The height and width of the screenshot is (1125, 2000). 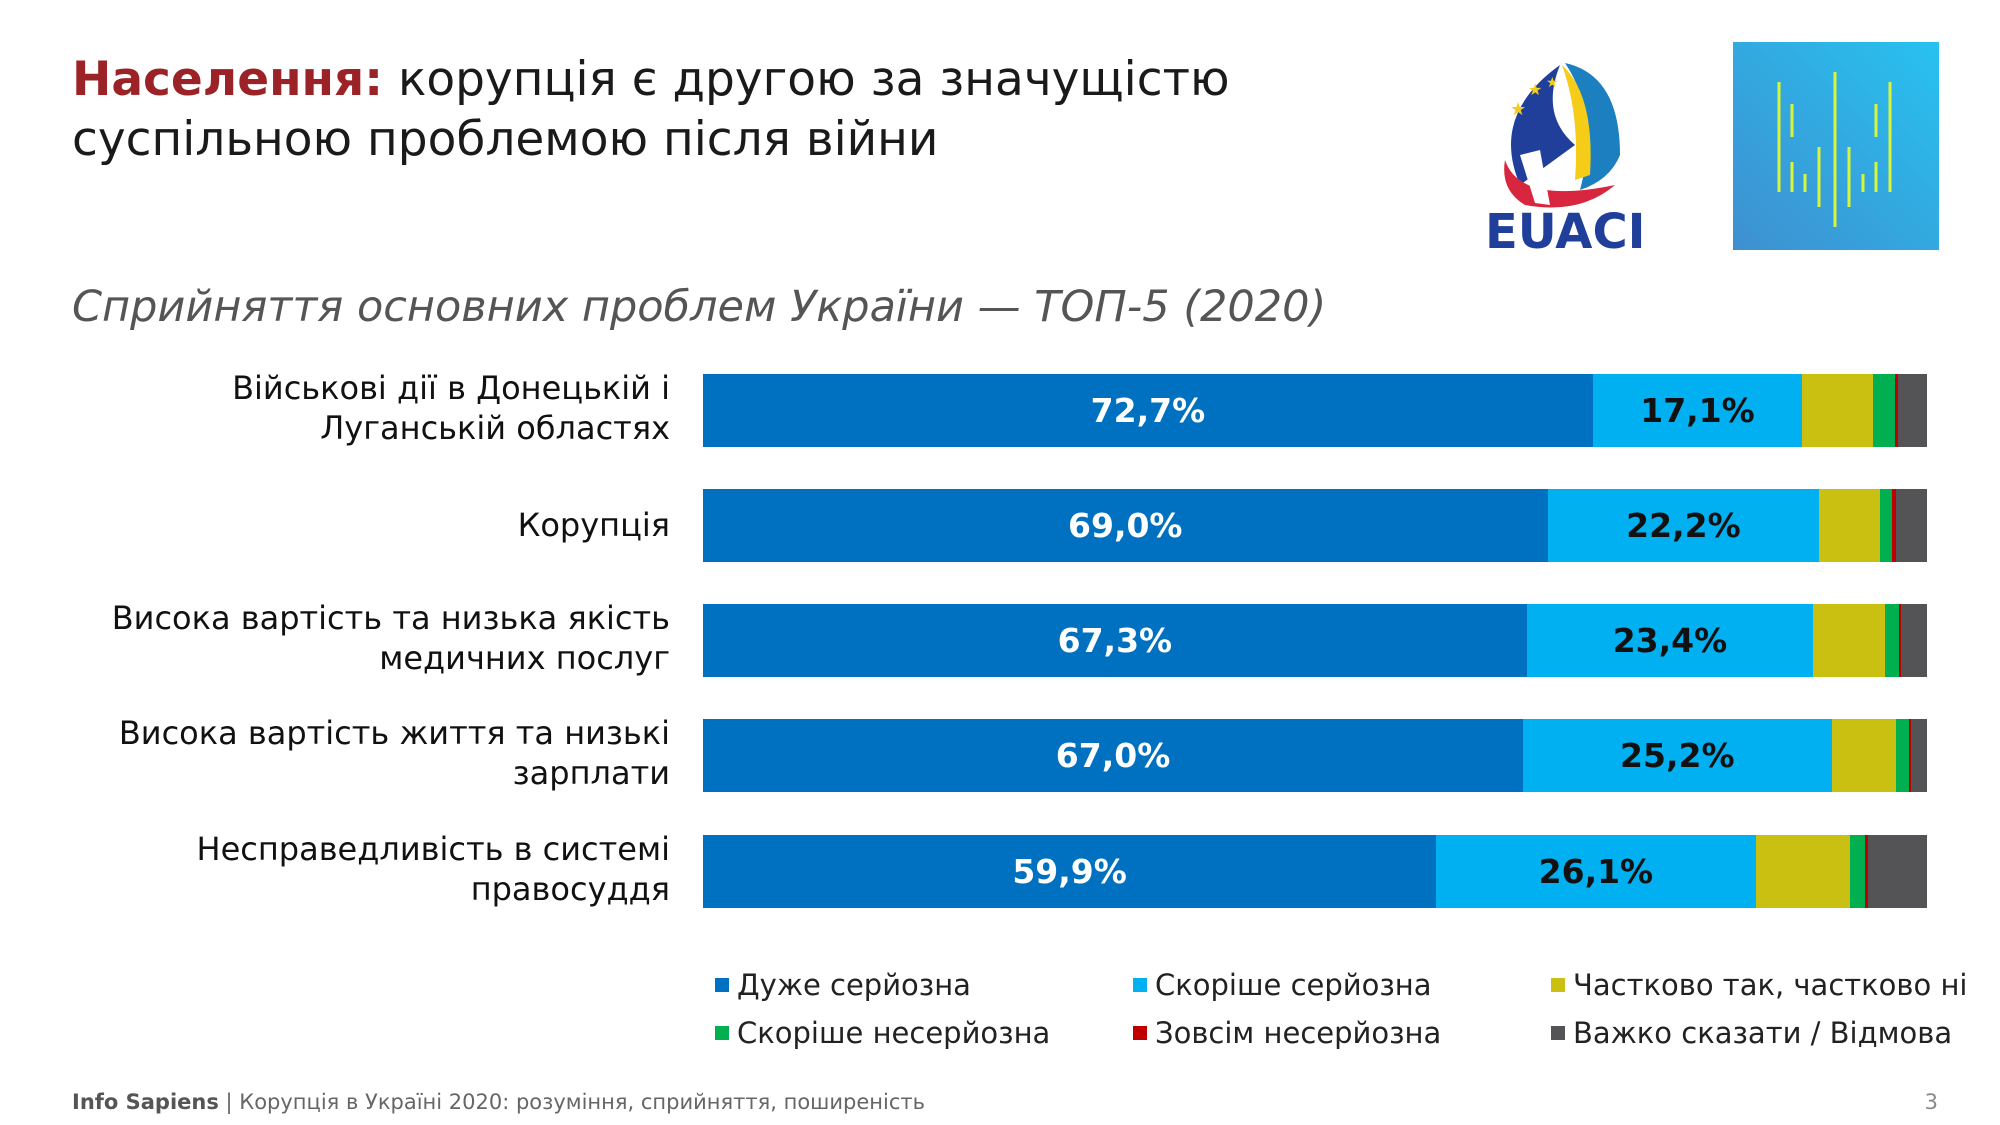 I want to click on legend-item: Скоріше несерйозна, so click(x=924, y=1033).